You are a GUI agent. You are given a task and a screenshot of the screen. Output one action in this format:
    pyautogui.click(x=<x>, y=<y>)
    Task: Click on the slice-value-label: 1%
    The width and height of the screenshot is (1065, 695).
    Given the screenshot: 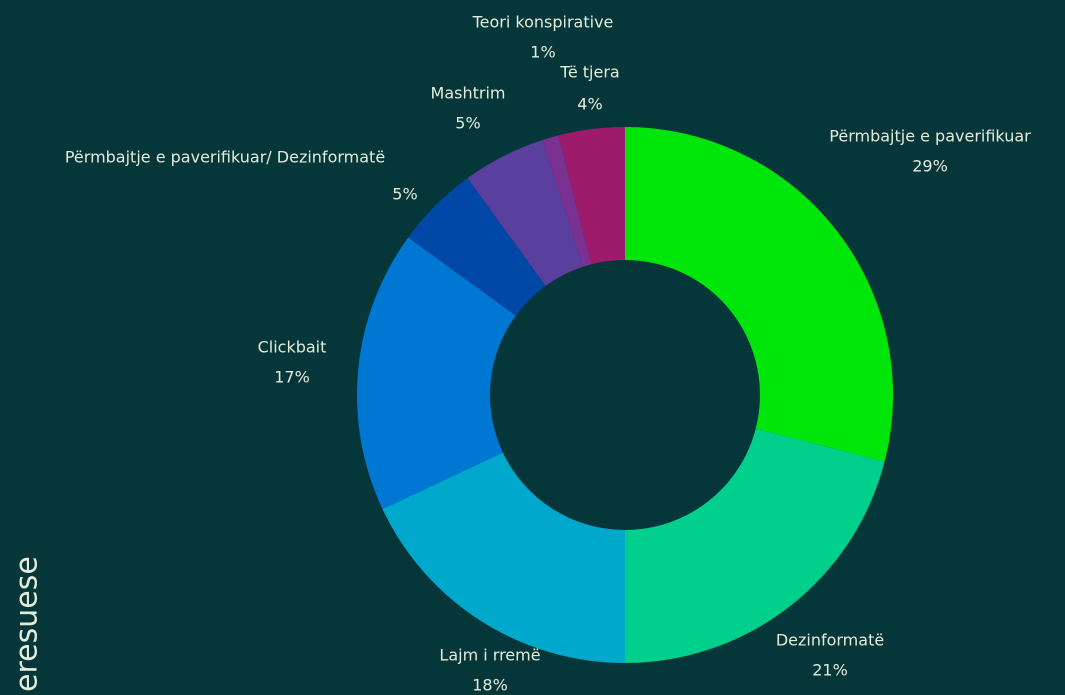 What is the action you would take?
    pyautogui.click(x=542, y=52)
    